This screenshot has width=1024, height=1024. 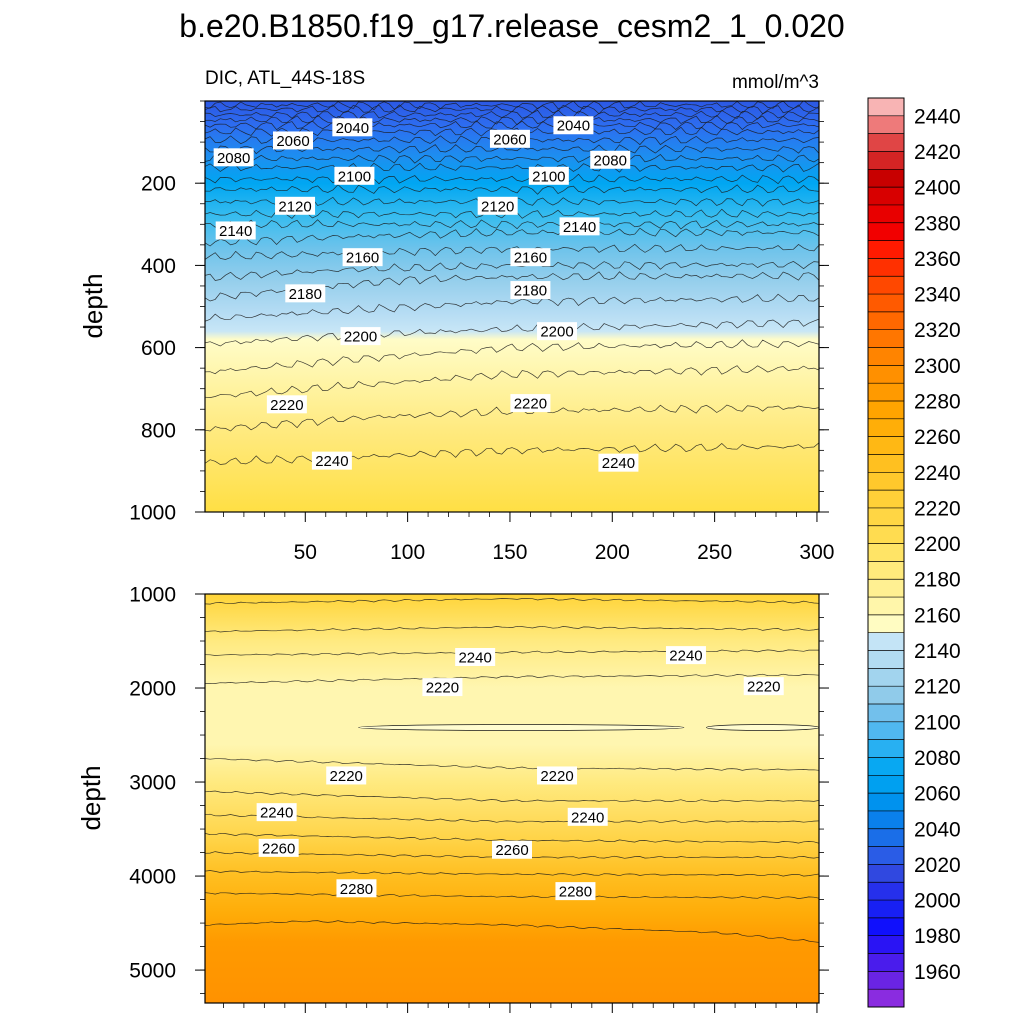 I want to click on colorbar-label: 2020, so click(x=937, y=865).